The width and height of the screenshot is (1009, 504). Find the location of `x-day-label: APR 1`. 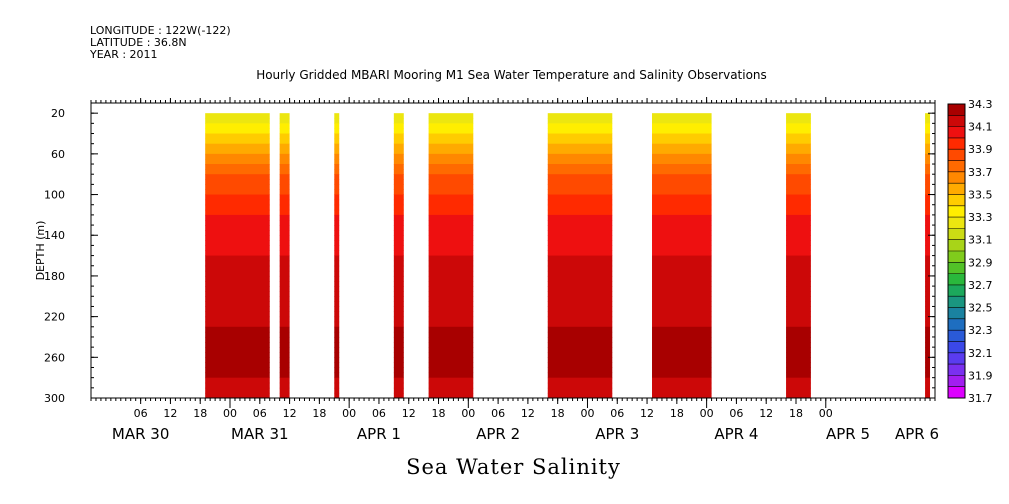

x-day-label: APR 1 is located at coordinates (379, 434).